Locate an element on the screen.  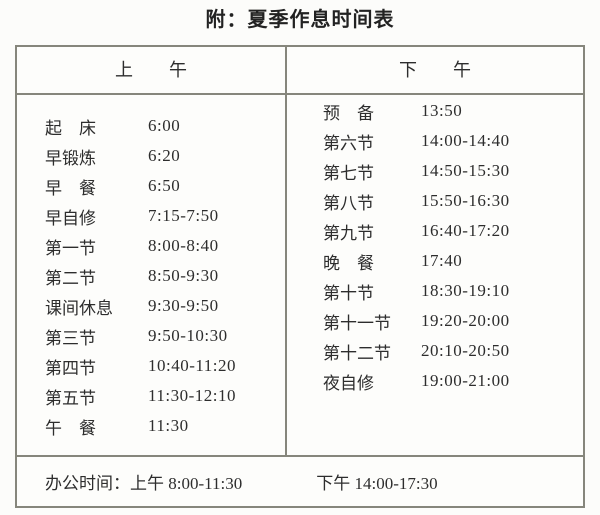
activity-label: 早自修 is located at coordinates (70, 218).